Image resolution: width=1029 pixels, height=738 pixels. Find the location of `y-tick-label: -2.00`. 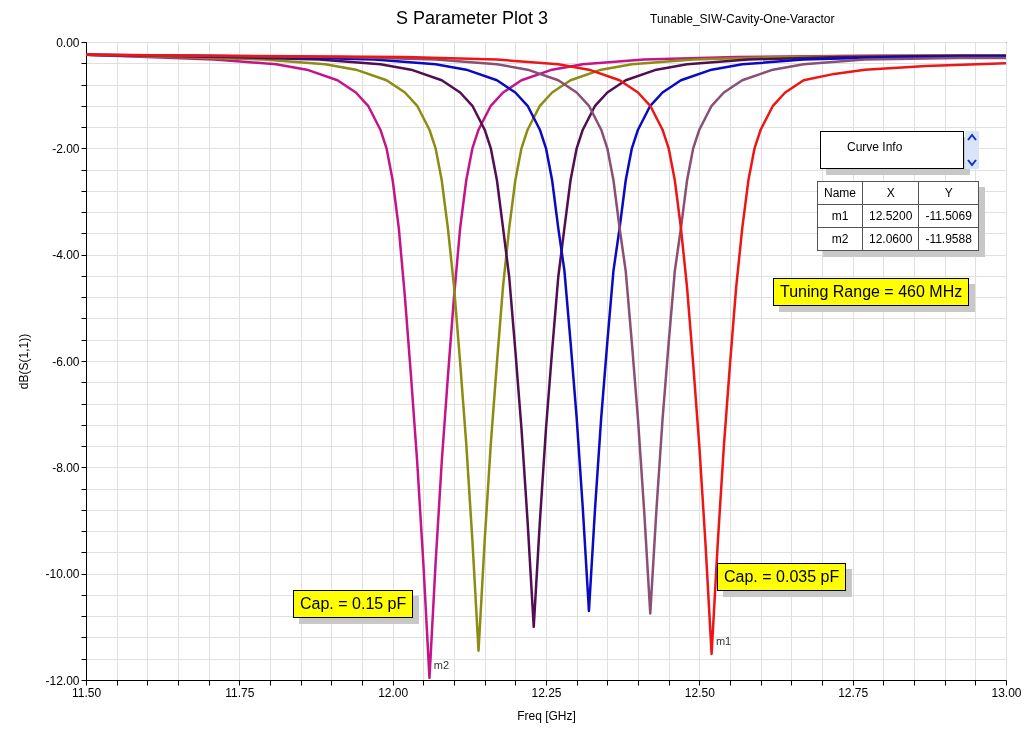

y-tick-label: -2.00 is located at coordinates (66, 148).